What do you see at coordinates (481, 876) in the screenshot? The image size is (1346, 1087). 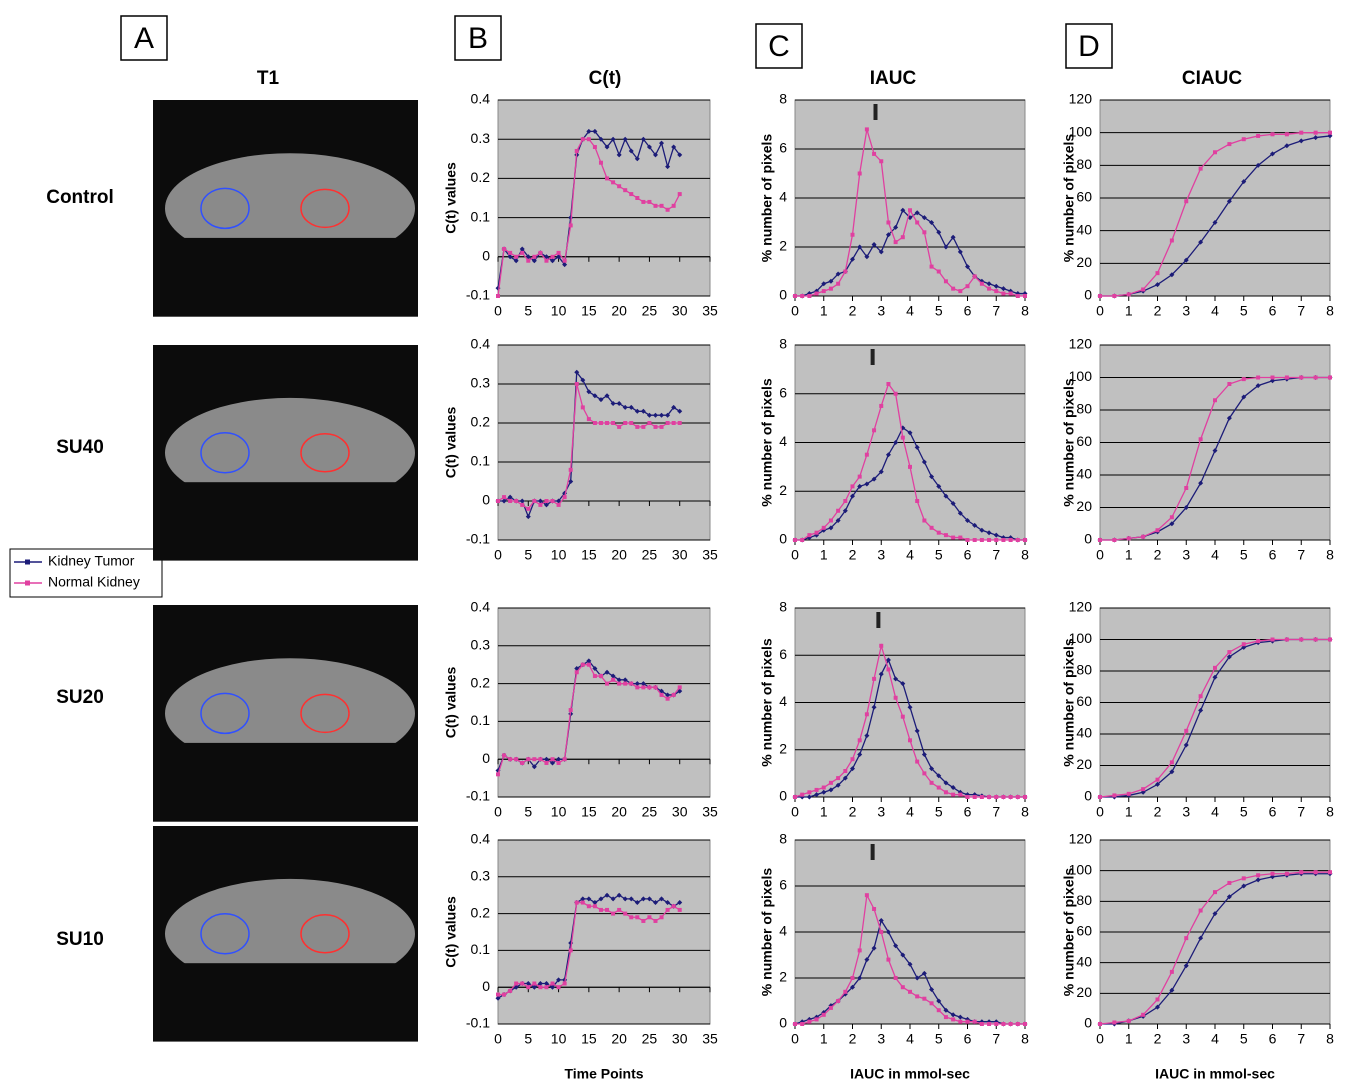 I see `y-tick-label: 0.3` at bounding box center [481, 876].